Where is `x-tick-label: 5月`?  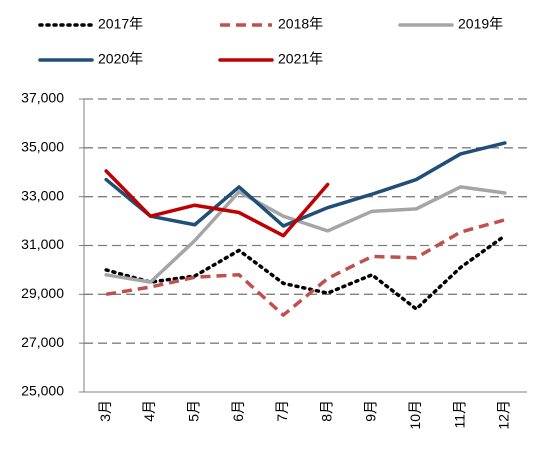 x-tick-label: 5月 is located at coordinates (193, 411).